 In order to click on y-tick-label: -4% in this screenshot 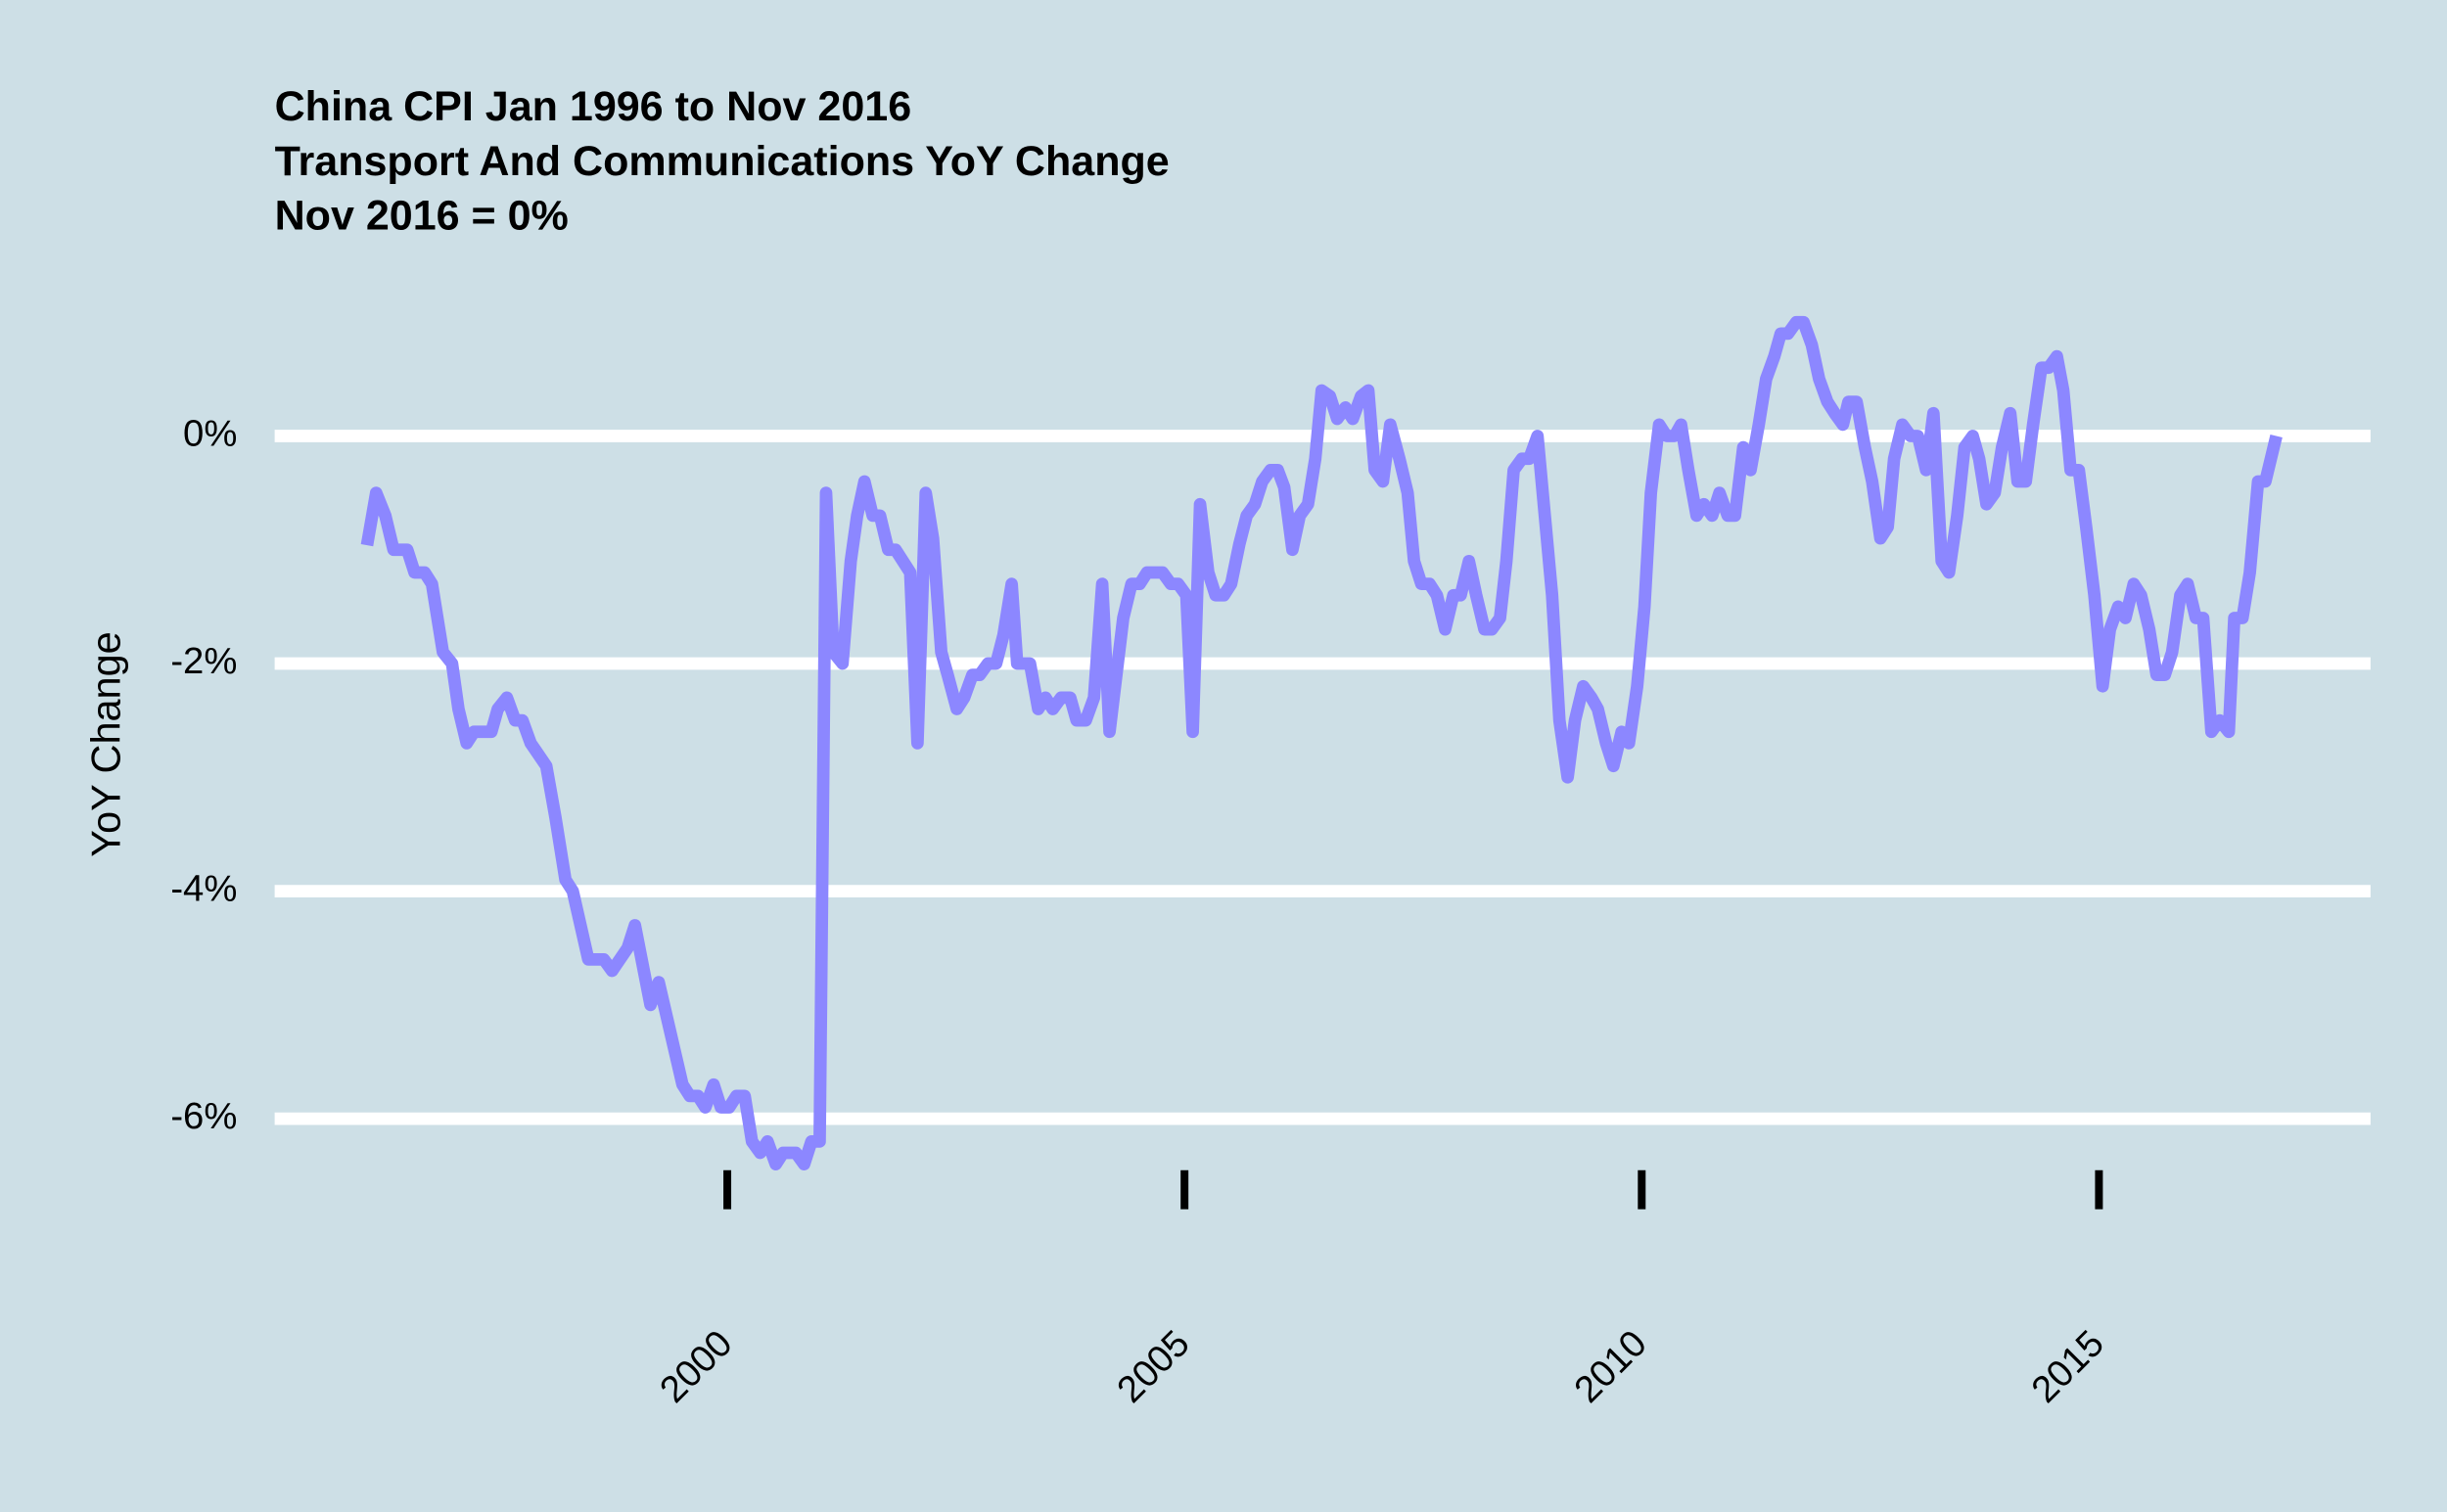, I will do `click(203, 889)`.